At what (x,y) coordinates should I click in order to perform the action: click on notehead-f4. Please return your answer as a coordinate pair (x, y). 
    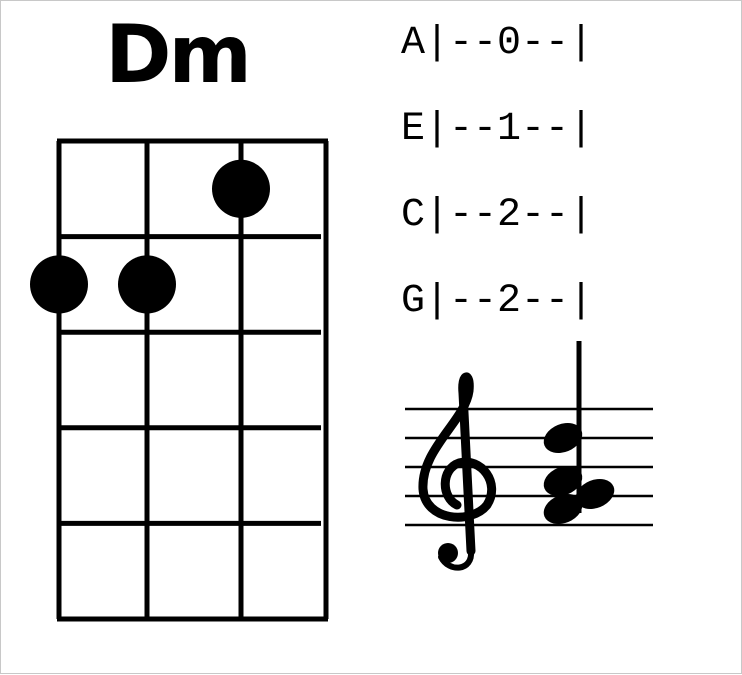
    Looking at the image, I should click on (563, 481).